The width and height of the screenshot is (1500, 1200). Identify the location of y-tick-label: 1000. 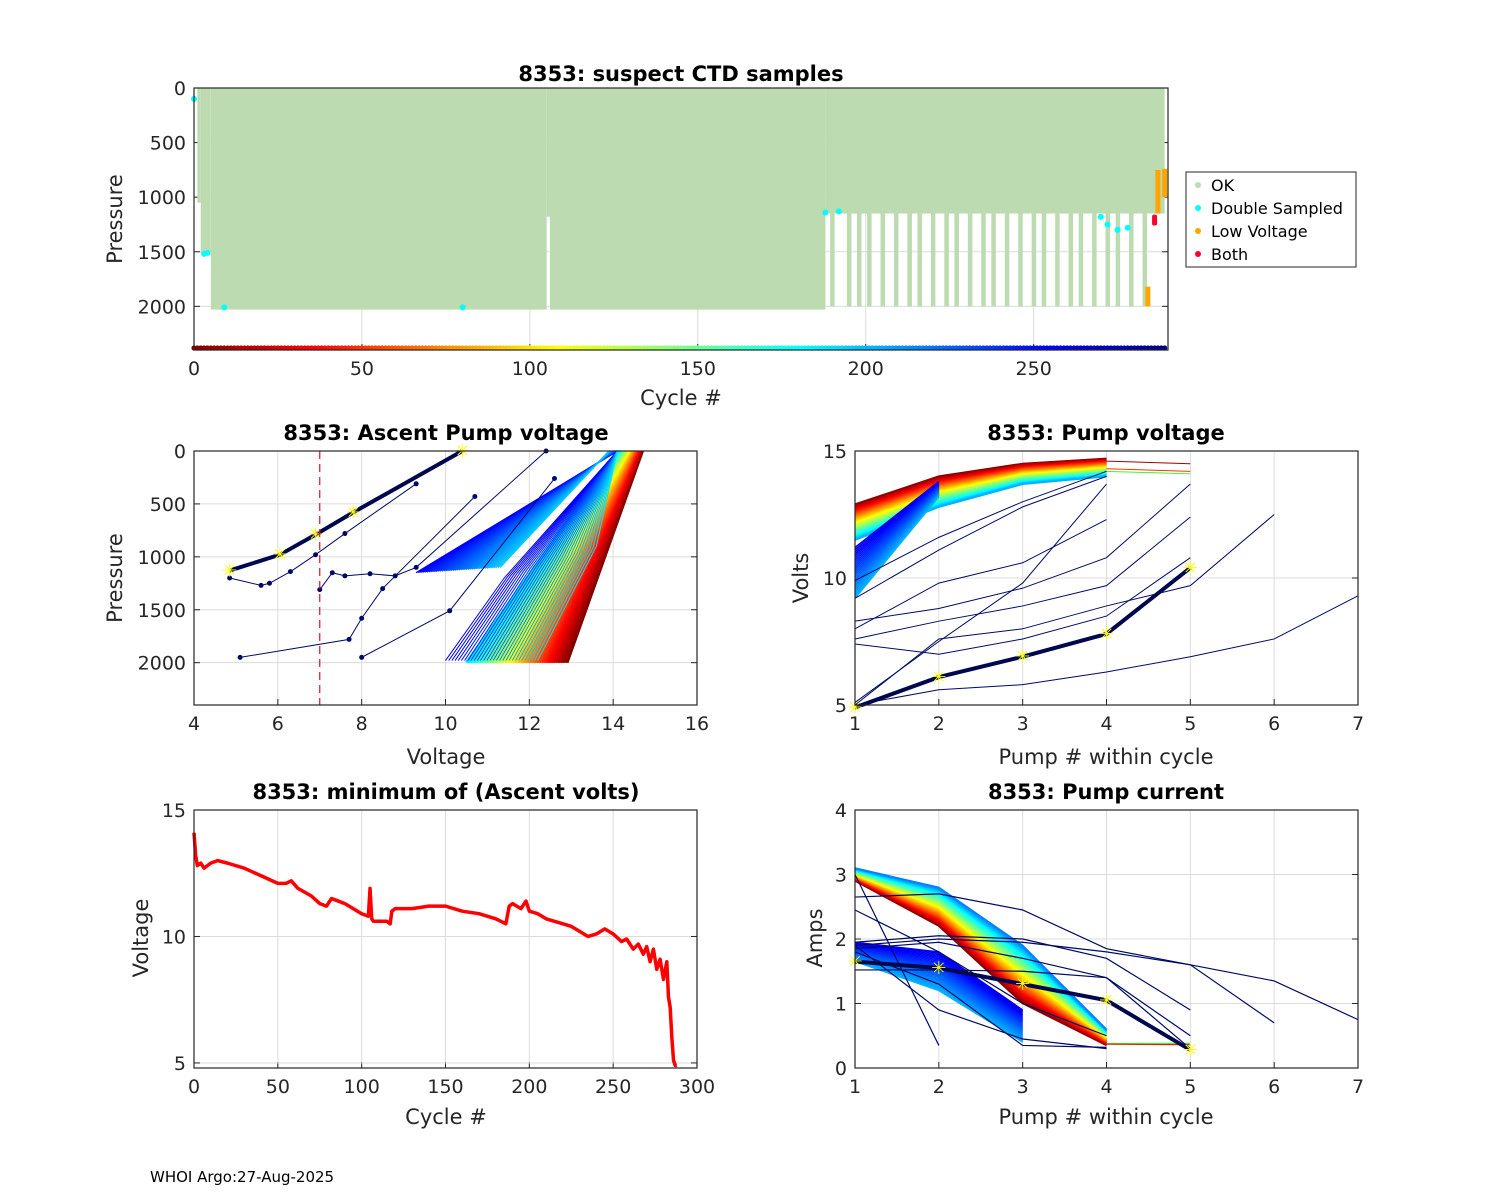
(162, 198).